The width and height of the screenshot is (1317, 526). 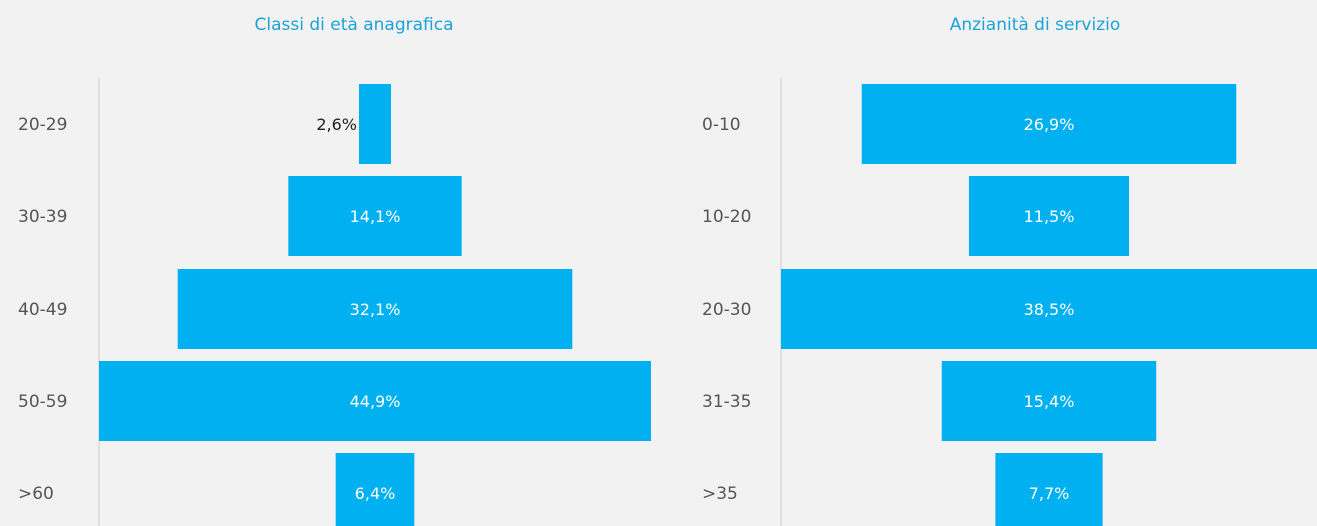 I want to click on age-data-label: 44,9%, so click(x=375, y=401).